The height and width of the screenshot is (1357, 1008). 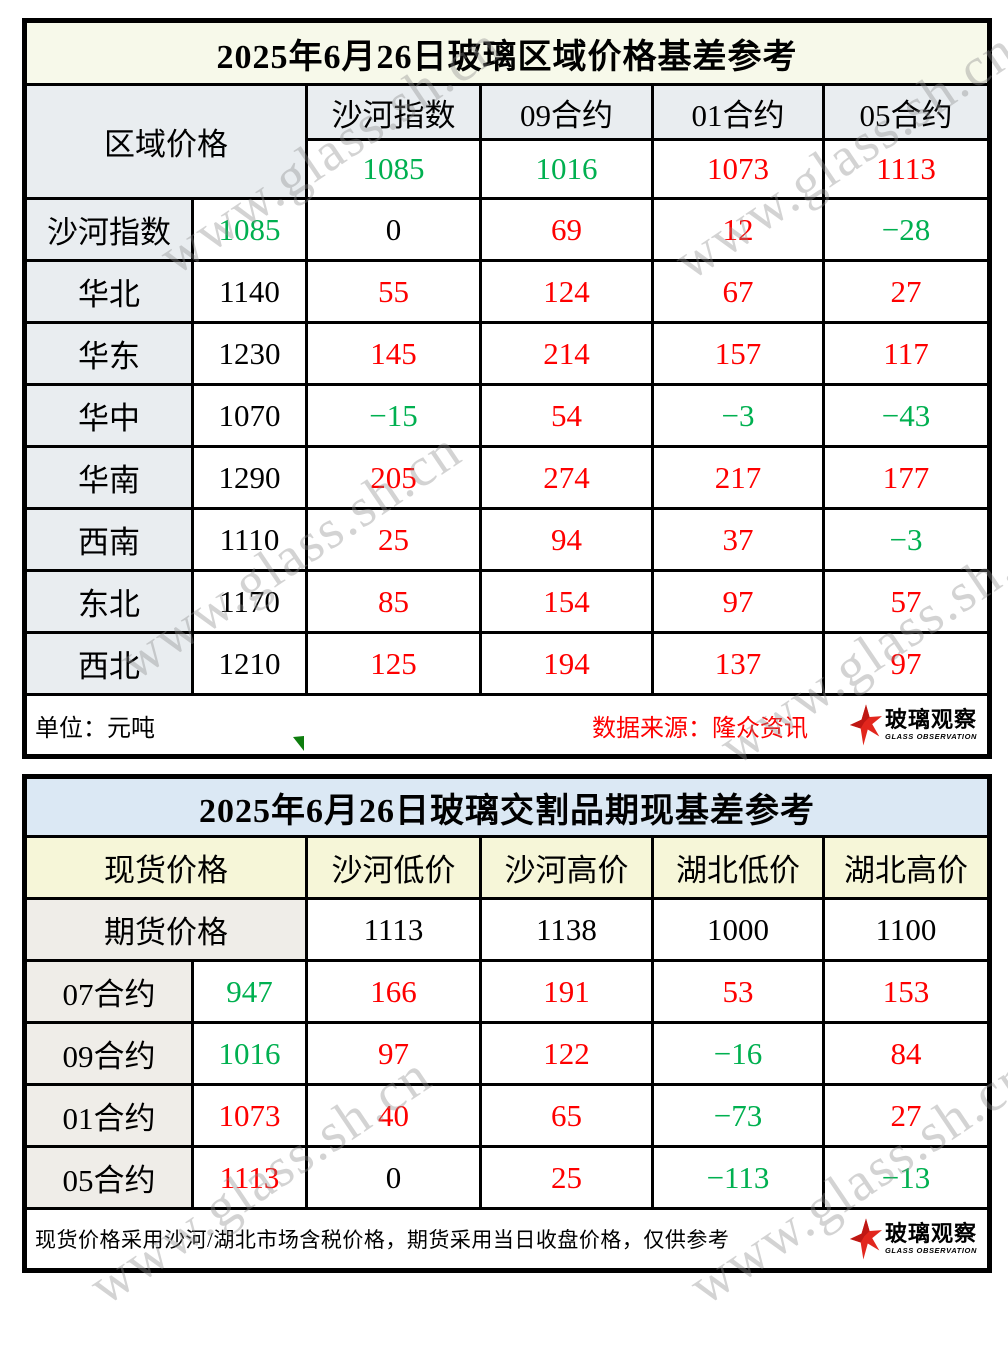 I want to click on futures-price-row: 期货价格 1113 1138 1000 1100, so click(x=507, y=929).